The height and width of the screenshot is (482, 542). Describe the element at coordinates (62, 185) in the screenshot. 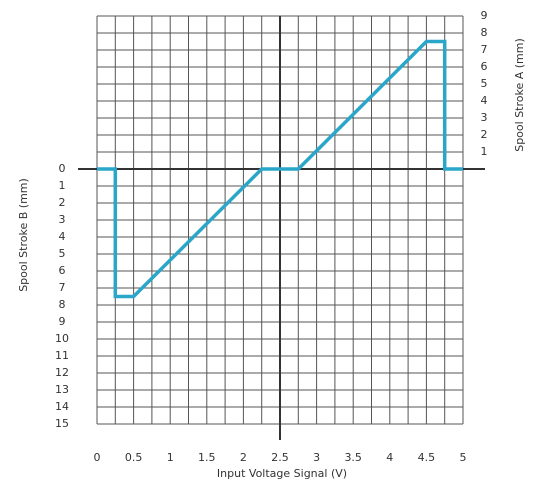

I see `y-tick-label: 1` at that location.